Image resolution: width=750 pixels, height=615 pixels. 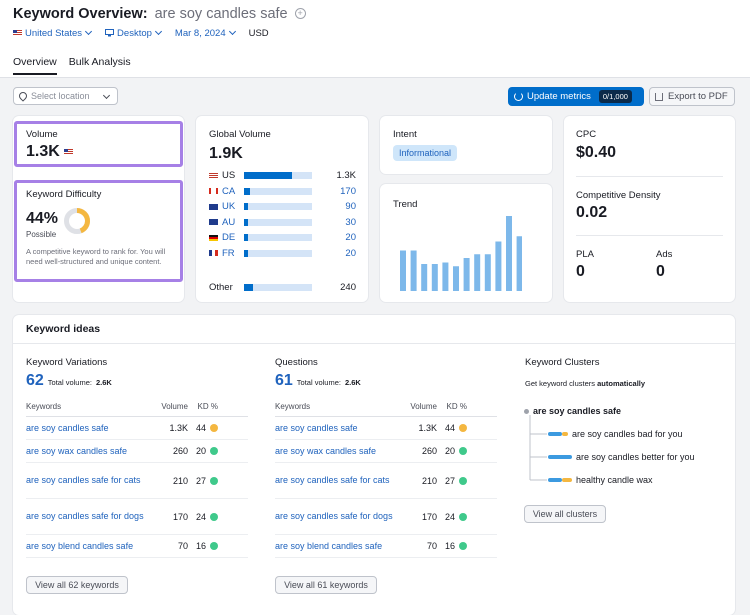 What do you see at coordinates (621, 457) in the screenshot?
I see `cluster-item: are soy candles better for you` at bounding box center [621, 457].